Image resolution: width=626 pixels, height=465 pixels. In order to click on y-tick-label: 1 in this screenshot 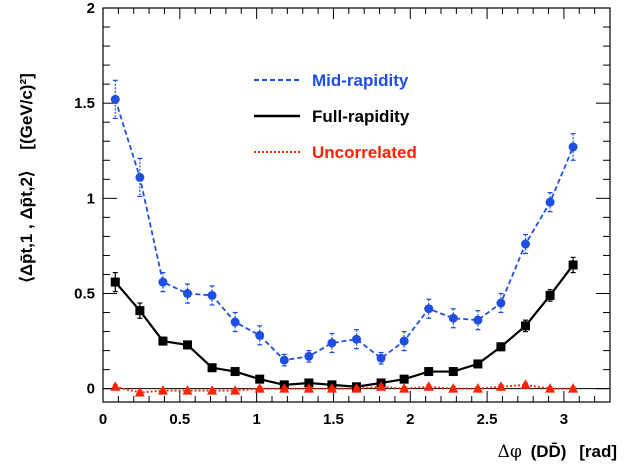, I will do `click(91, 198)`.